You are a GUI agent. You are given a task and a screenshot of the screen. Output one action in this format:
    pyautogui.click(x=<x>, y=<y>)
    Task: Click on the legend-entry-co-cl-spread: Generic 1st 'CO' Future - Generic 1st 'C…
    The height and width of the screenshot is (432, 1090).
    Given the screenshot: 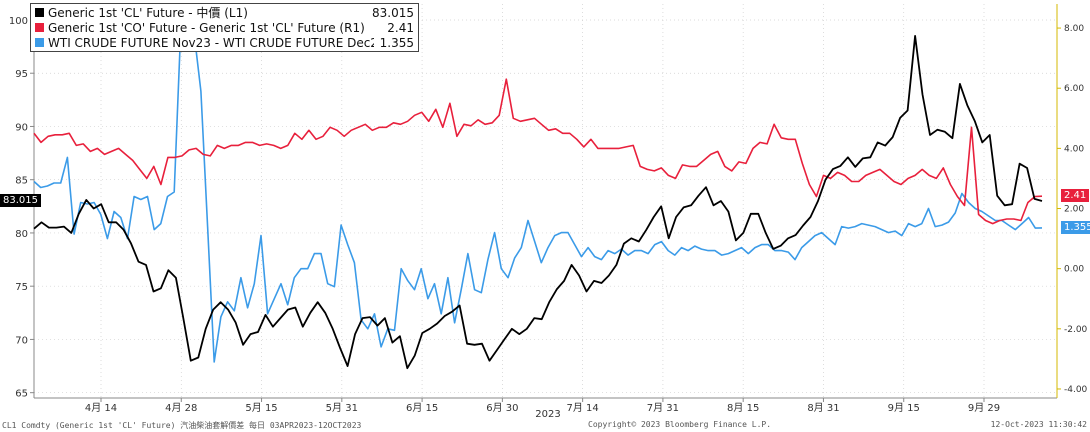 What is the action you would take?
    pyautogui.click(x=224, y=27)
    